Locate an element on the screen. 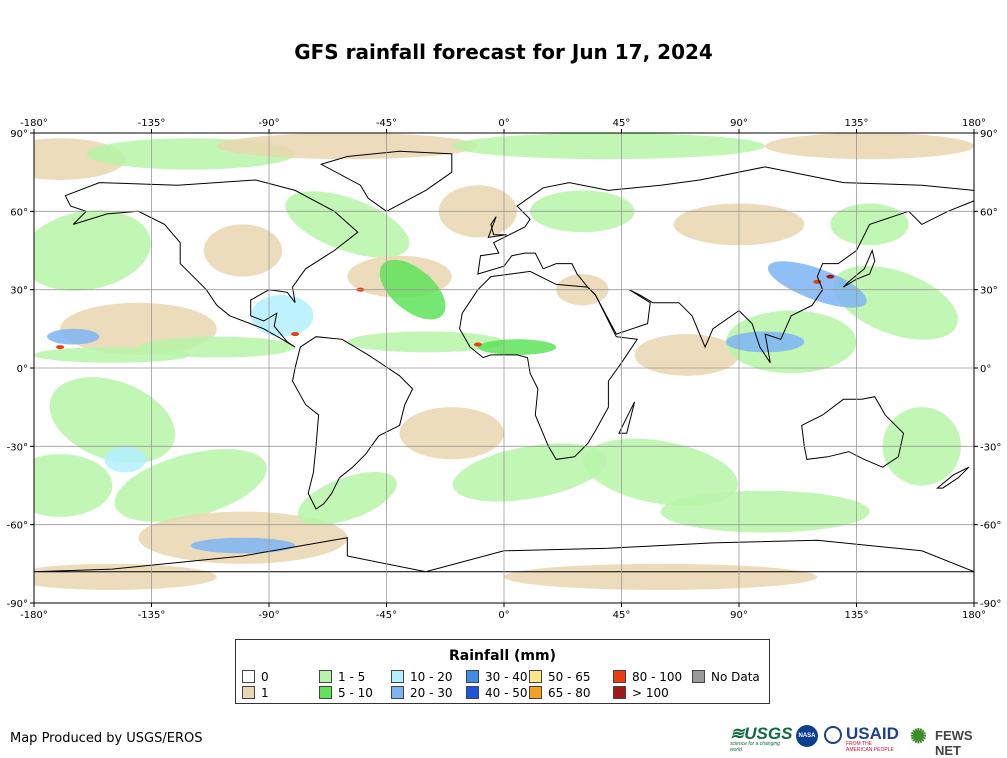 Image resolution: width=1007 pixels, height=758 pixels. legend-label: No Data is located at coordinates (735, 677).